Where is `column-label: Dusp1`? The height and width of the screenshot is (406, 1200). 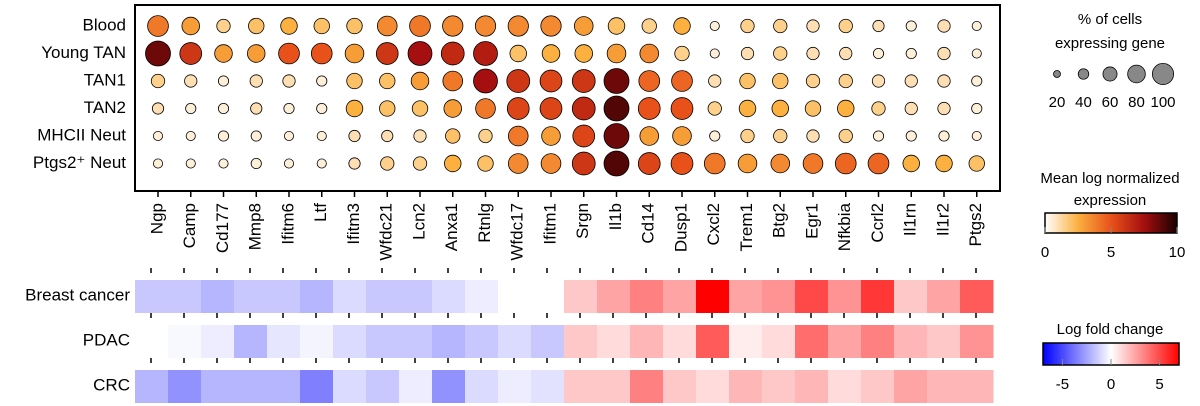 column-label: Dusp1 is located at coordinates (680, 227).